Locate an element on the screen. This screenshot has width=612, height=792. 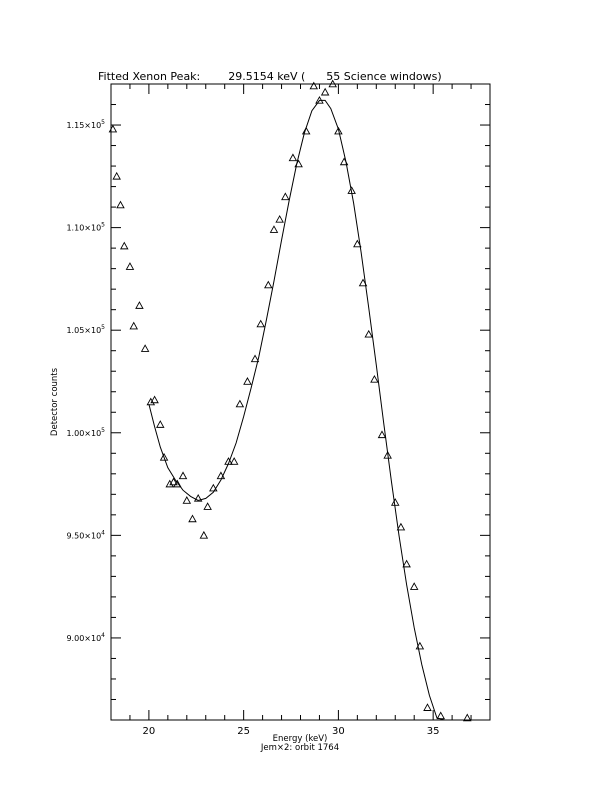
y-tick-label: 9.50×10⁴ is located at coordinates (85, 534).